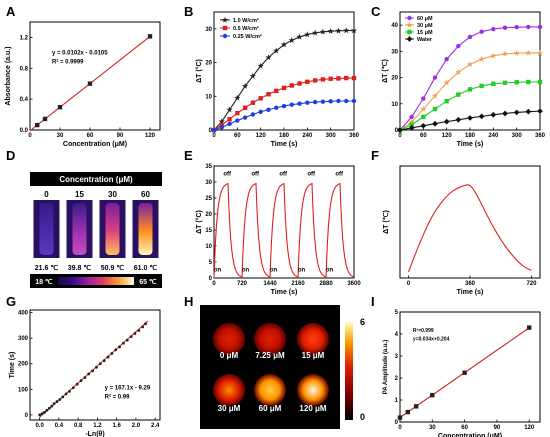 Image resolution: width=550 pixels, height=437 pixels. What do you see at coordinates (469, 228) in the screenshot?
I see `heating-cooling-curve` at bounding box center [469, 228].